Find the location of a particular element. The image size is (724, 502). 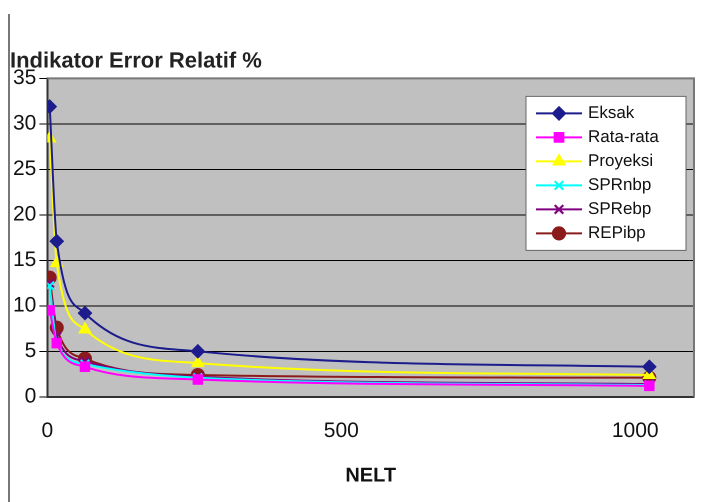

legend-label: SPRebp is located at coordinates (620, 208).